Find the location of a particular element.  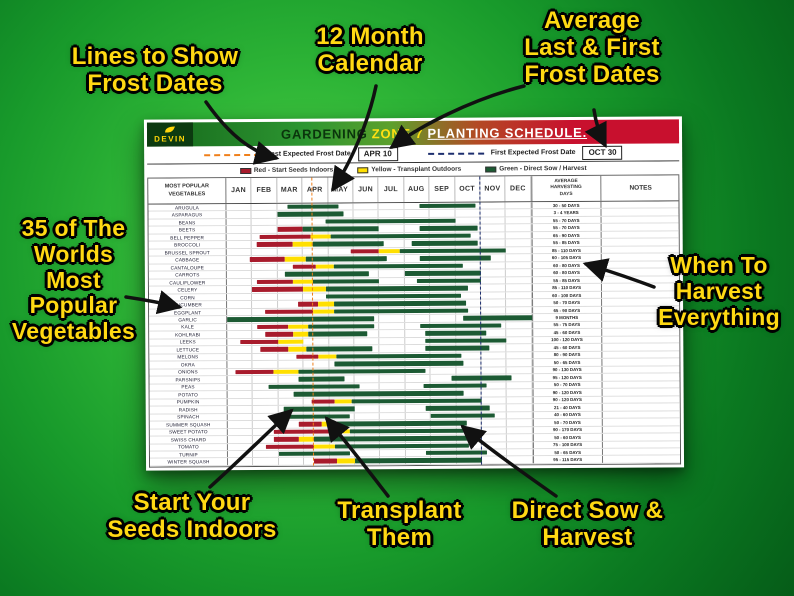

vegetable-name: KALE is located at coordinates (188, 327).